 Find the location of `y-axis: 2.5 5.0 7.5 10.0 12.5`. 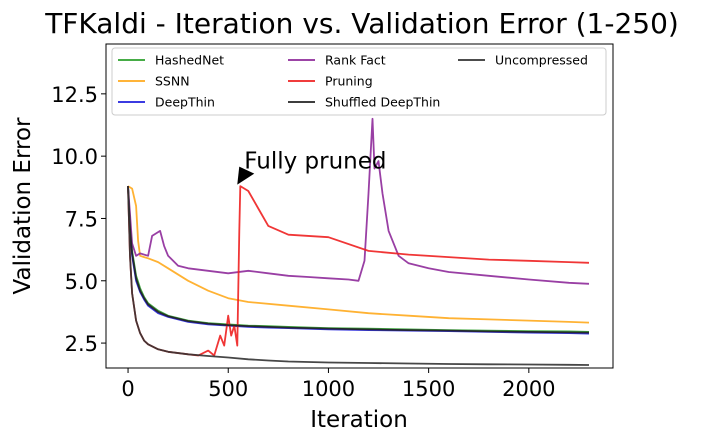

y-axis: 2.5 5.0 7.5 10.0 12.5 is located at coordinates (78, 219).